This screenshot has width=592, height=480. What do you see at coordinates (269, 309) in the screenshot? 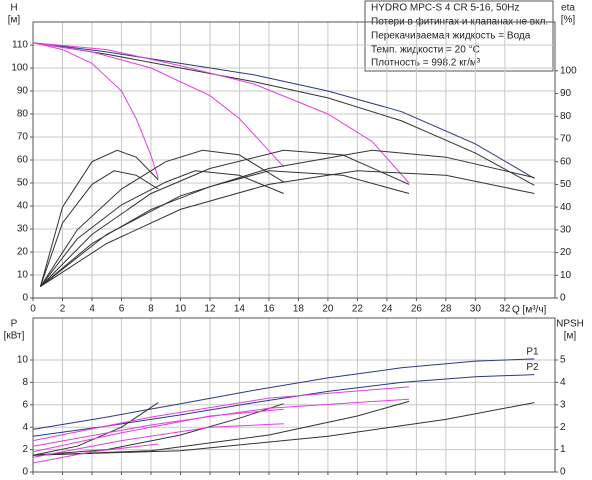
I see `x-tick-label: 16` at bounding box center [269, 309].